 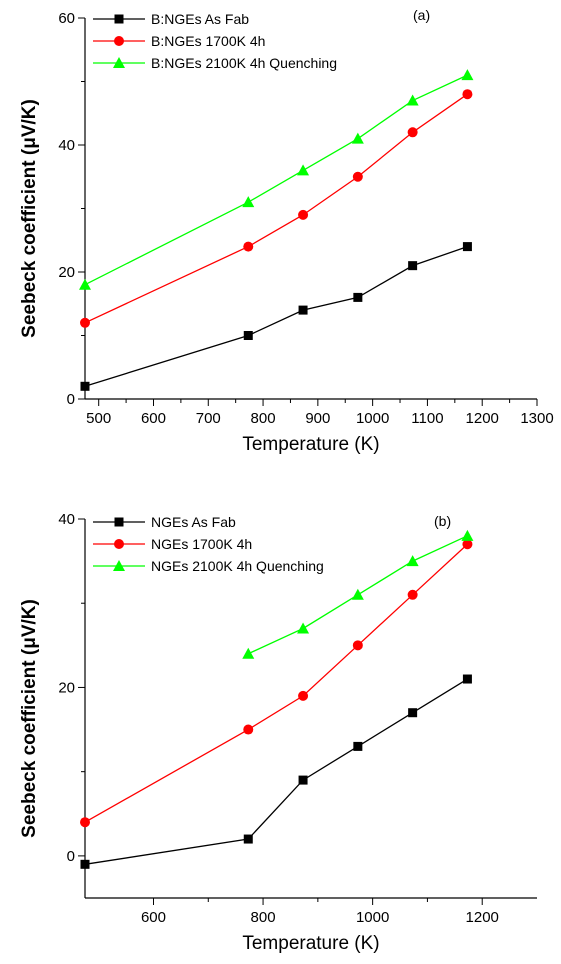 What do you see at coordinates (237, 566) in the screenshot?
I see `legend-entry-2: NGEs 2100K 4h Quenching` at bounding box center [237, 566].